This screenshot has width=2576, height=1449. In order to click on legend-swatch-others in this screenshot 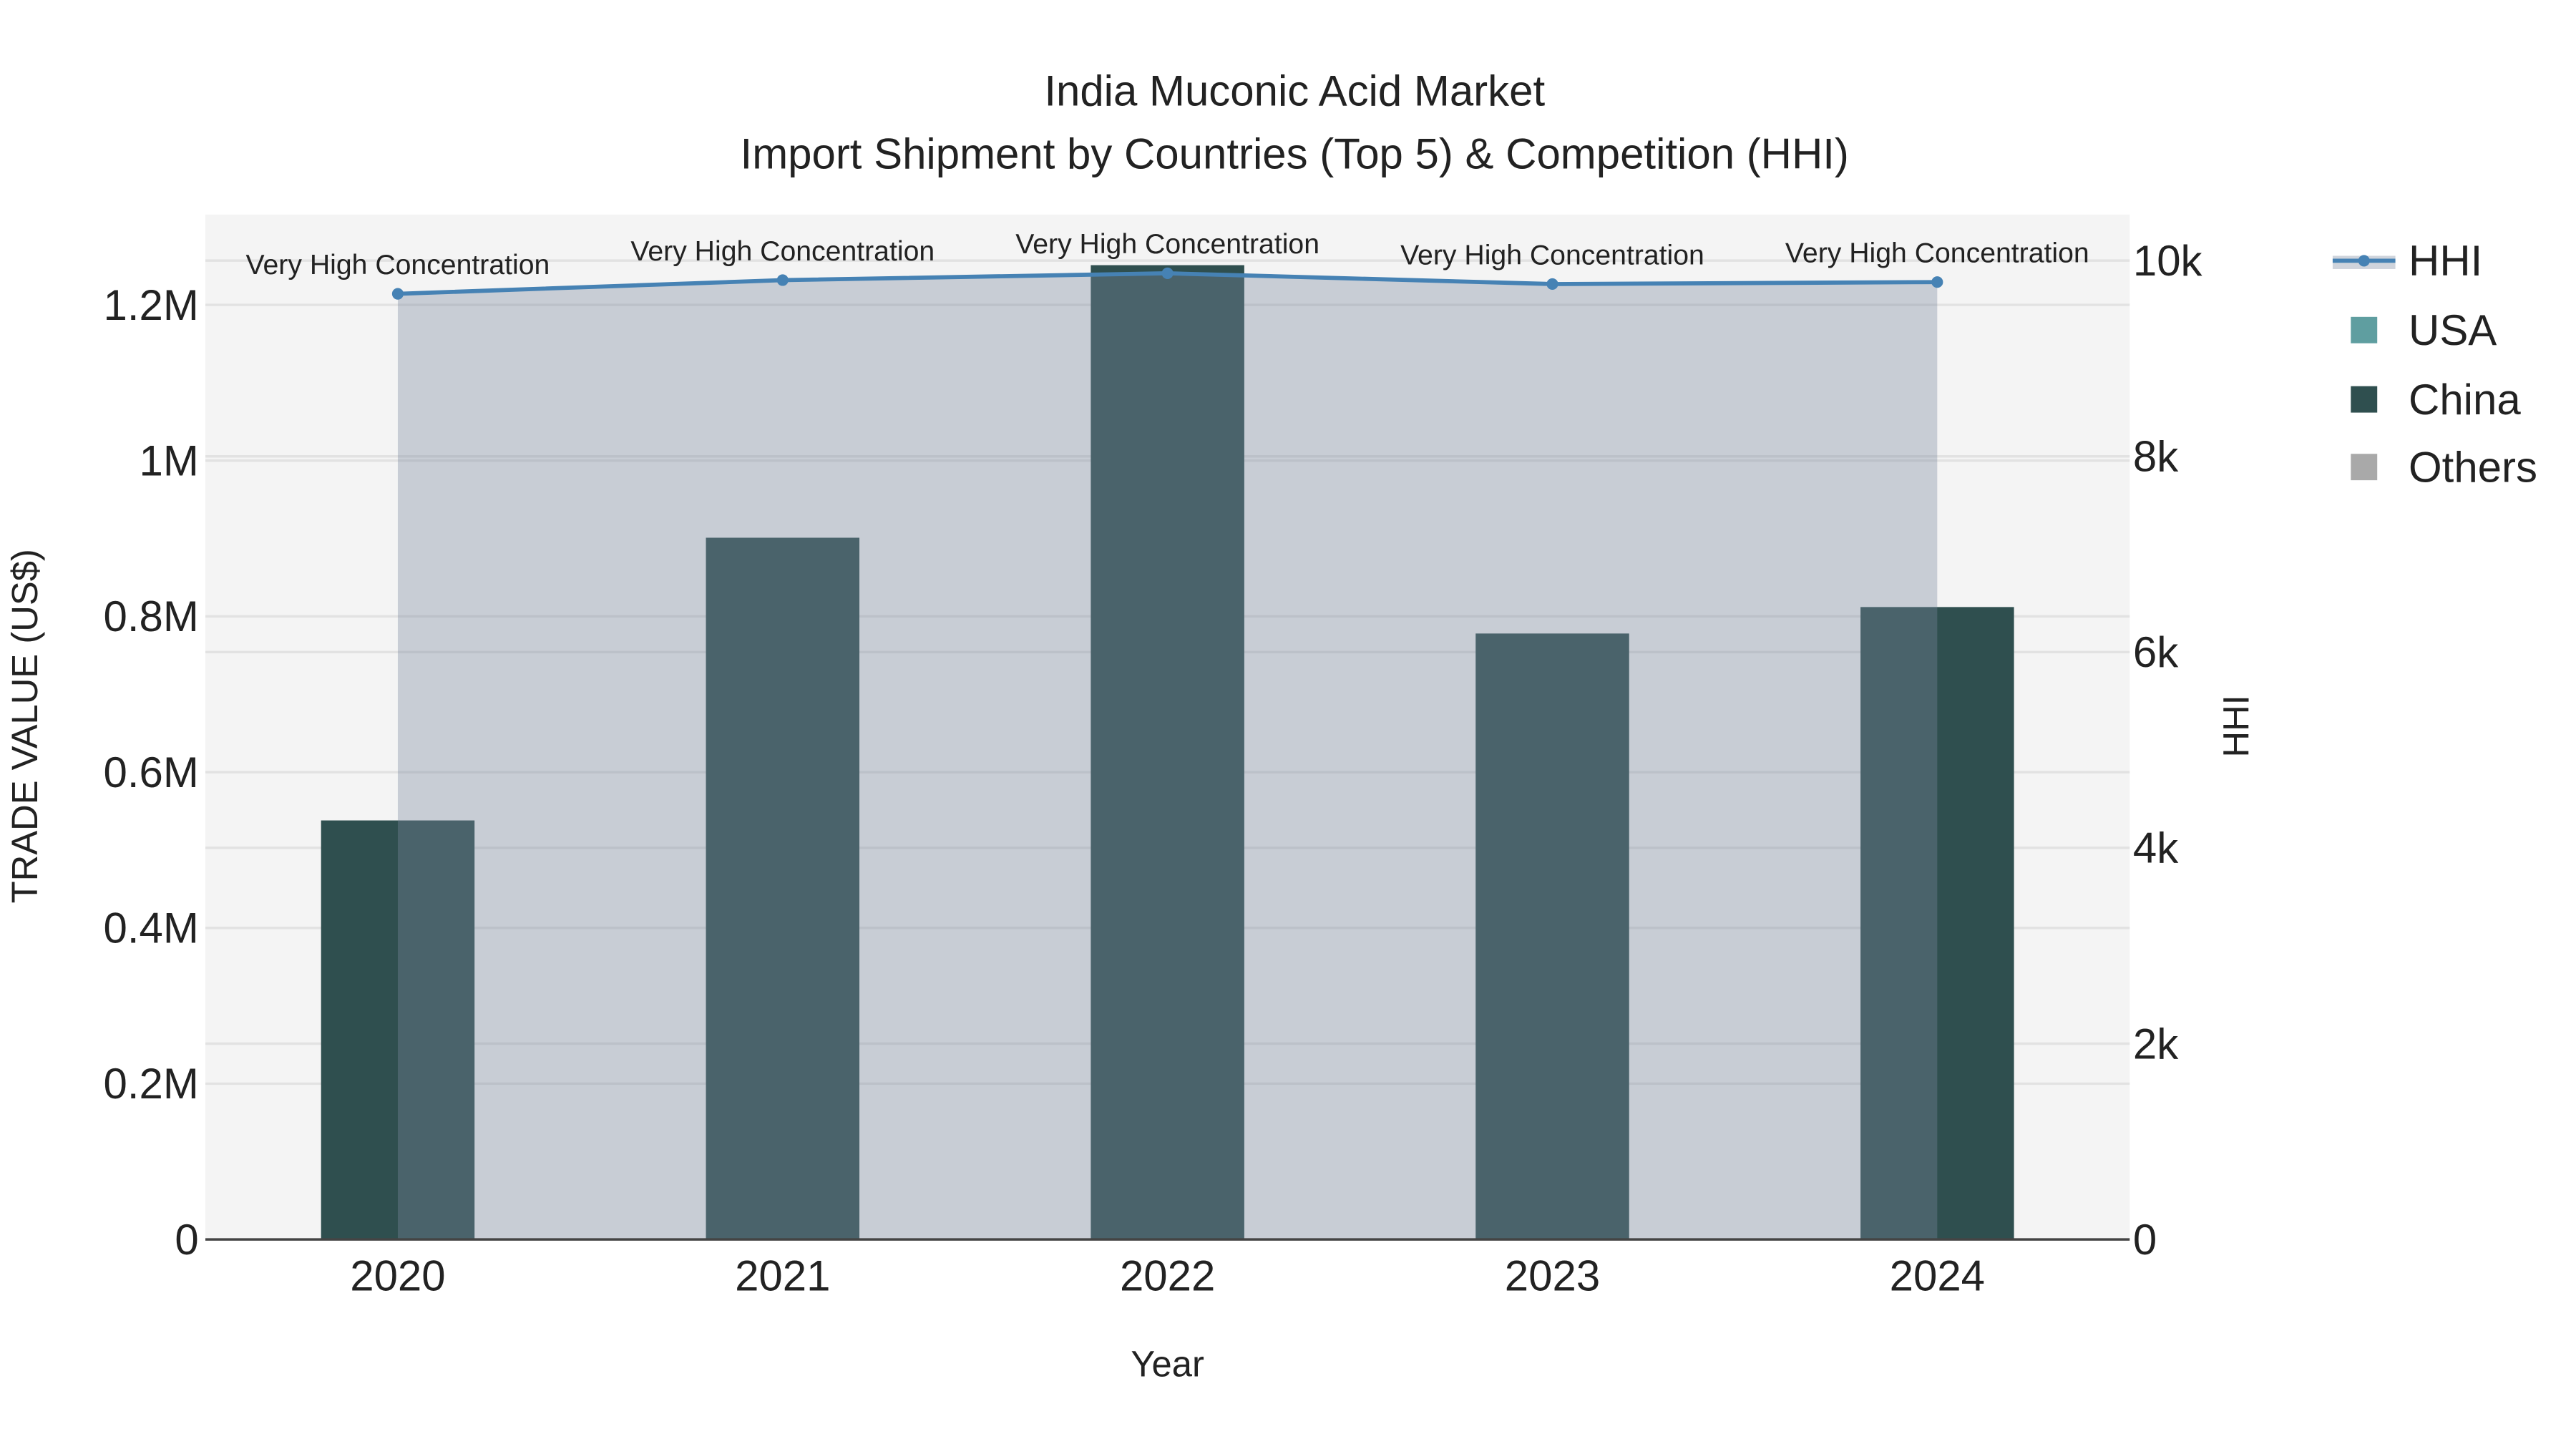, I will do `click(2364, 467)`.